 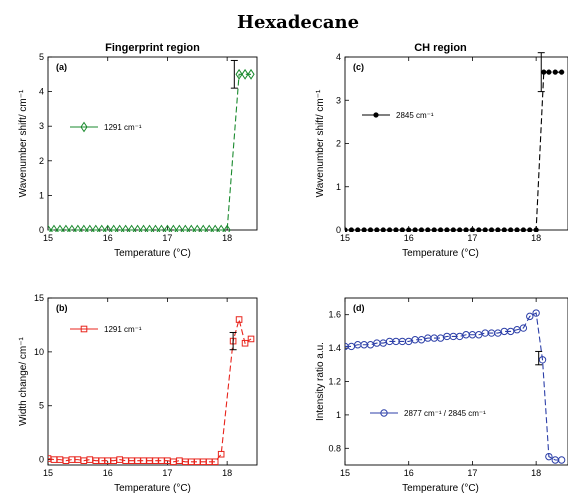 What do you see at coordinates (23, 381) in the screenshot?
I see `y-axis-label: Width change/ cm⁻¹` at bounding box center [23, 381].